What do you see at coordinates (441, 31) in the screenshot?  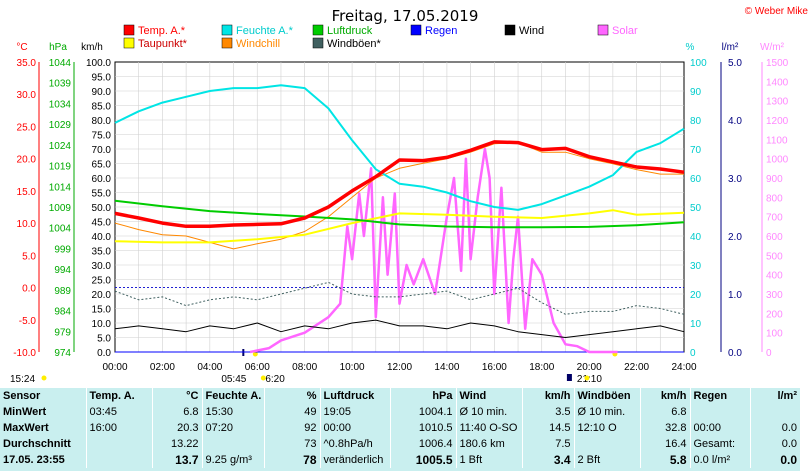 I see `legend-label: Regen` at bounding box center [441, 31].